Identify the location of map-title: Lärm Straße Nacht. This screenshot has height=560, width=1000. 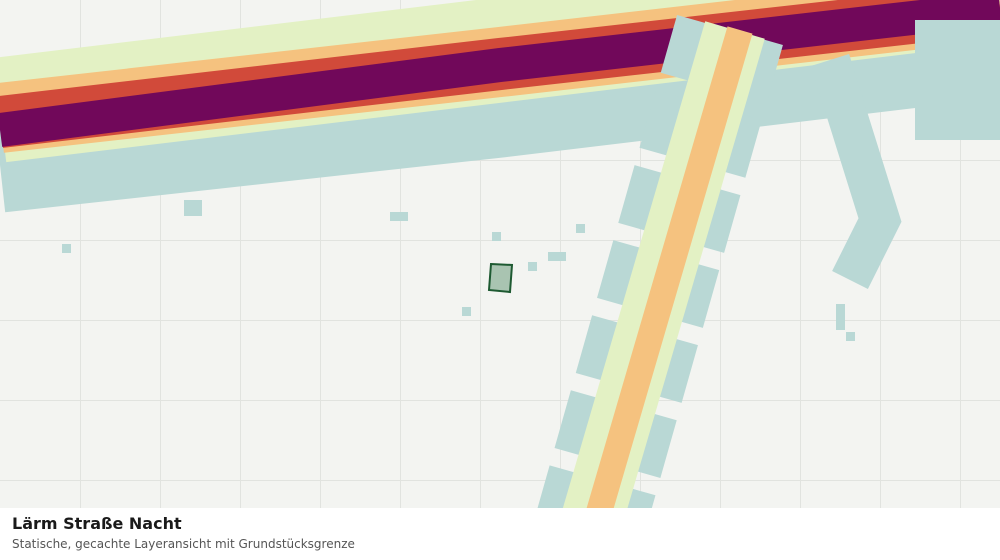
(97, 523).